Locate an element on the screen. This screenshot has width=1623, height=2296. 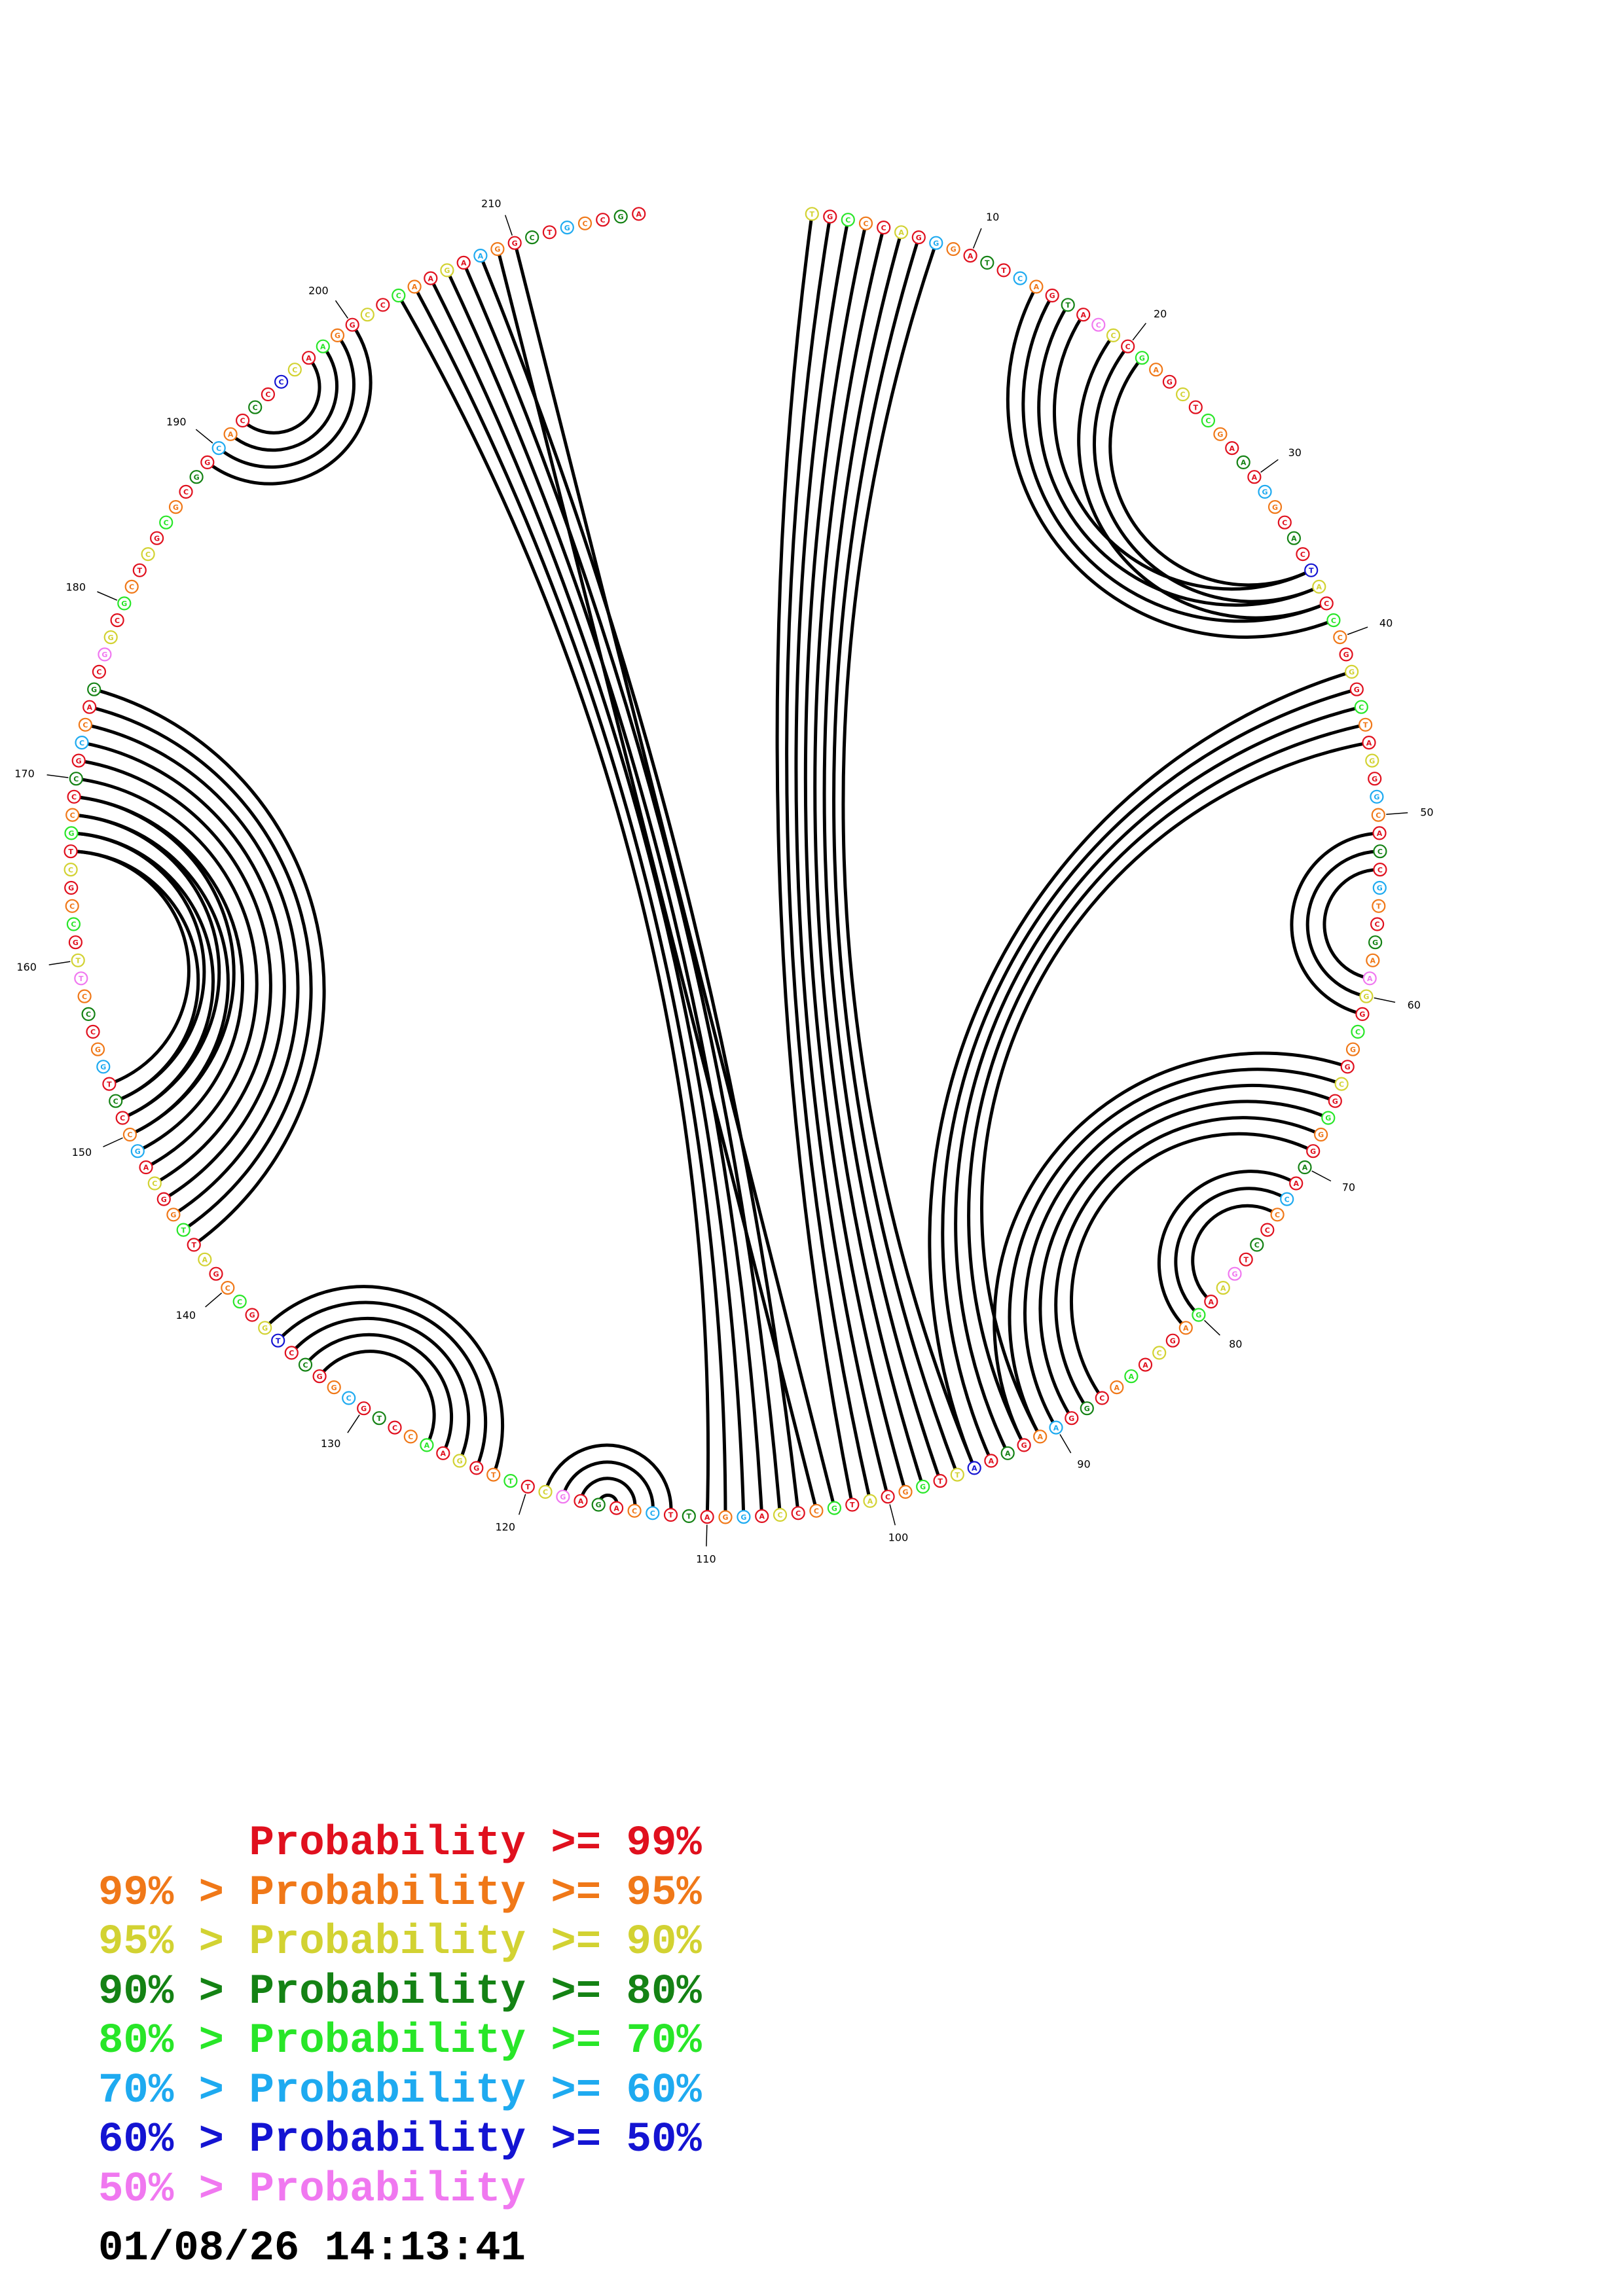
legend-row-2: 99% > Probability >= 95% is located at coordinates (400, 1893).